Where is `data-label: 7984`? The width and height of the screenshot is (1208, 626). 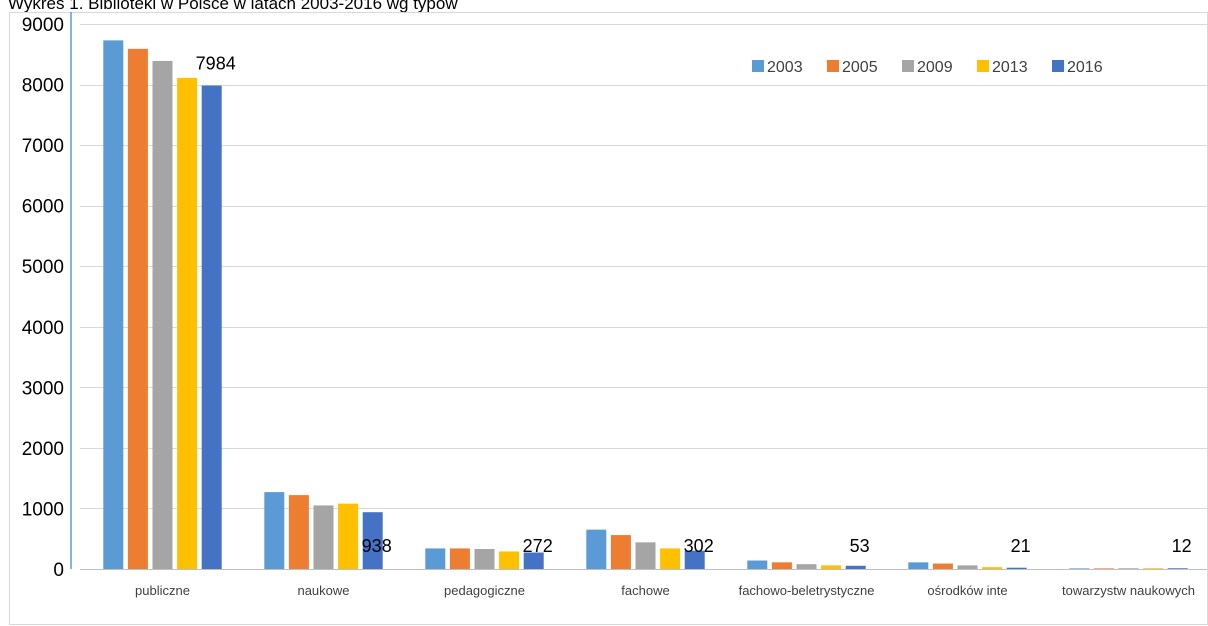
data-label: 7984 is located at coordinates (216, 64).